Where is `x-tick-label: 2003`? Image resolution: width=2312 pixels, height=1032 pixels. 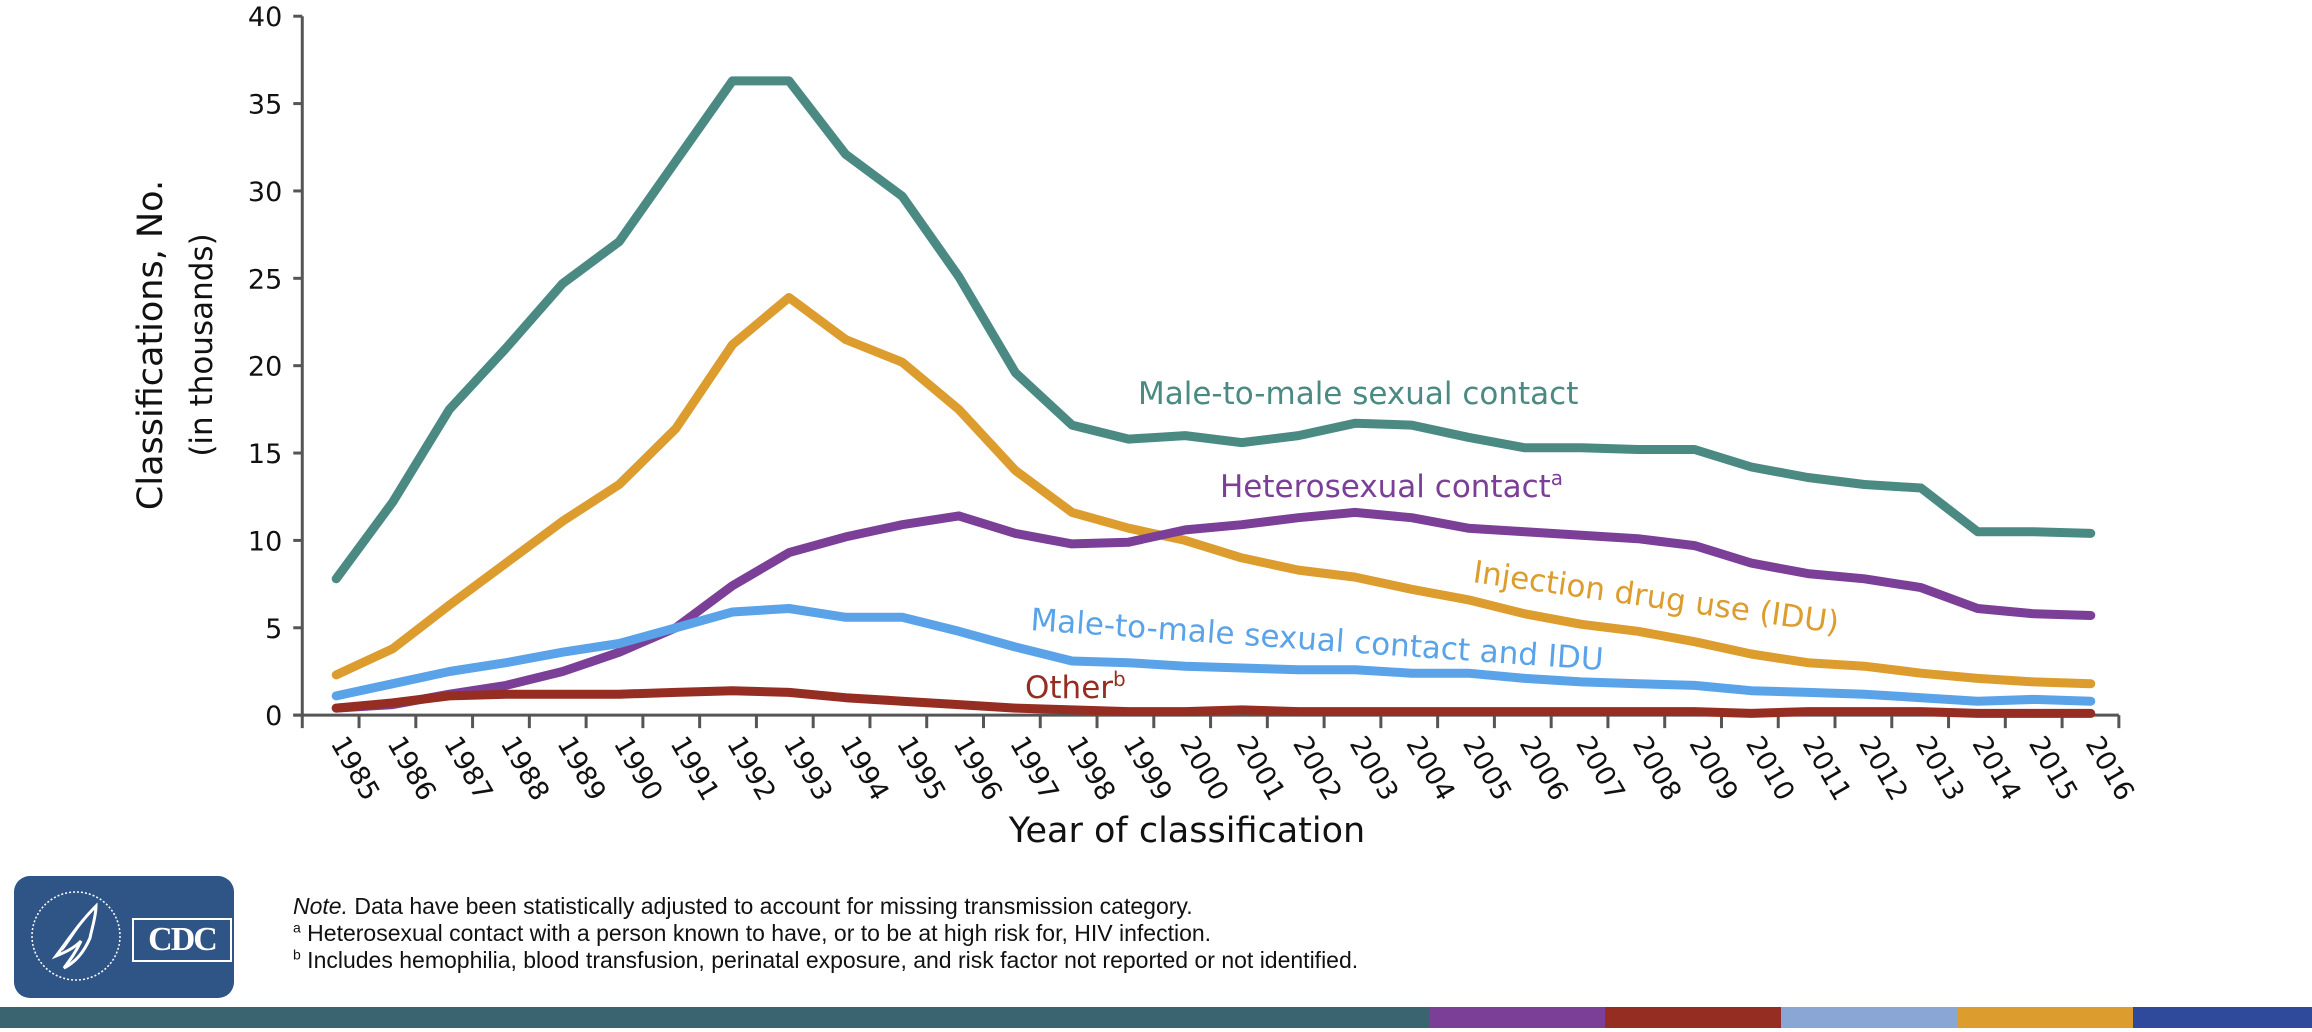
x-tick-label: 2003 is located at coordinates (1373, 768).